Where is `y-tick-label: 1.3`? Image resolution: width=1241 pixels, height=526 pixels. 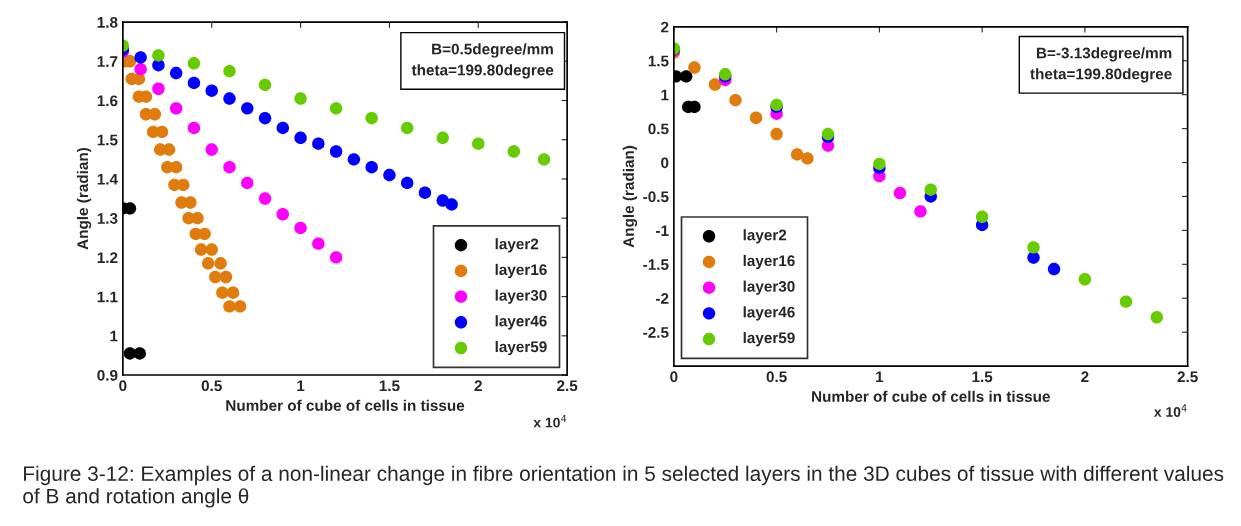 y-tick-label: 1.3 is located at coordinates (107, 218).